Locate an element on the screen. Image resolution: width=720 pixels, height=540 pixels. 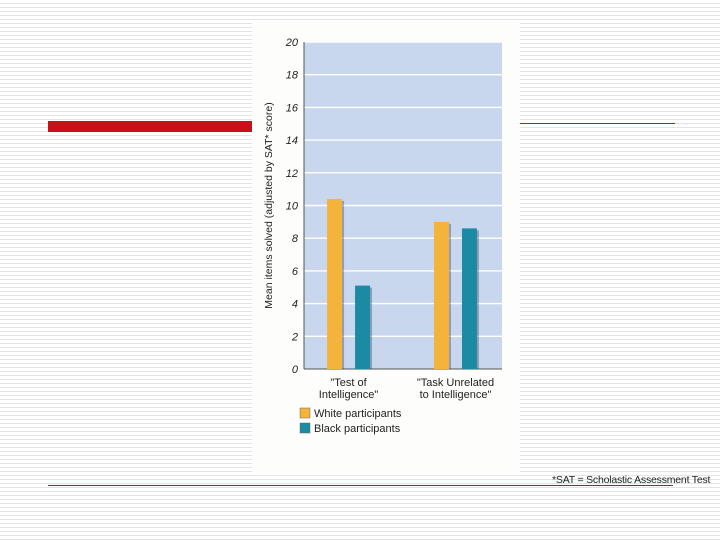
y-tick-label: 20 is located at coordinates (292, 43).